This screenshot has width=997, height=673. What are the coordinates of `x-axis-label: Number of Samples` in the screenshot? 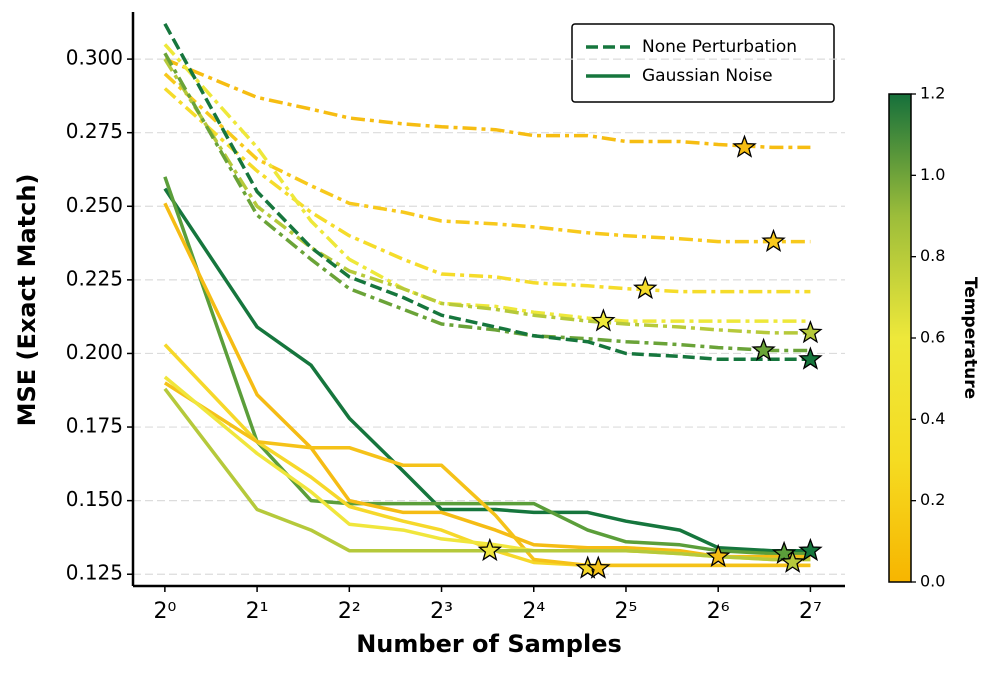 It's located at (489, 644).